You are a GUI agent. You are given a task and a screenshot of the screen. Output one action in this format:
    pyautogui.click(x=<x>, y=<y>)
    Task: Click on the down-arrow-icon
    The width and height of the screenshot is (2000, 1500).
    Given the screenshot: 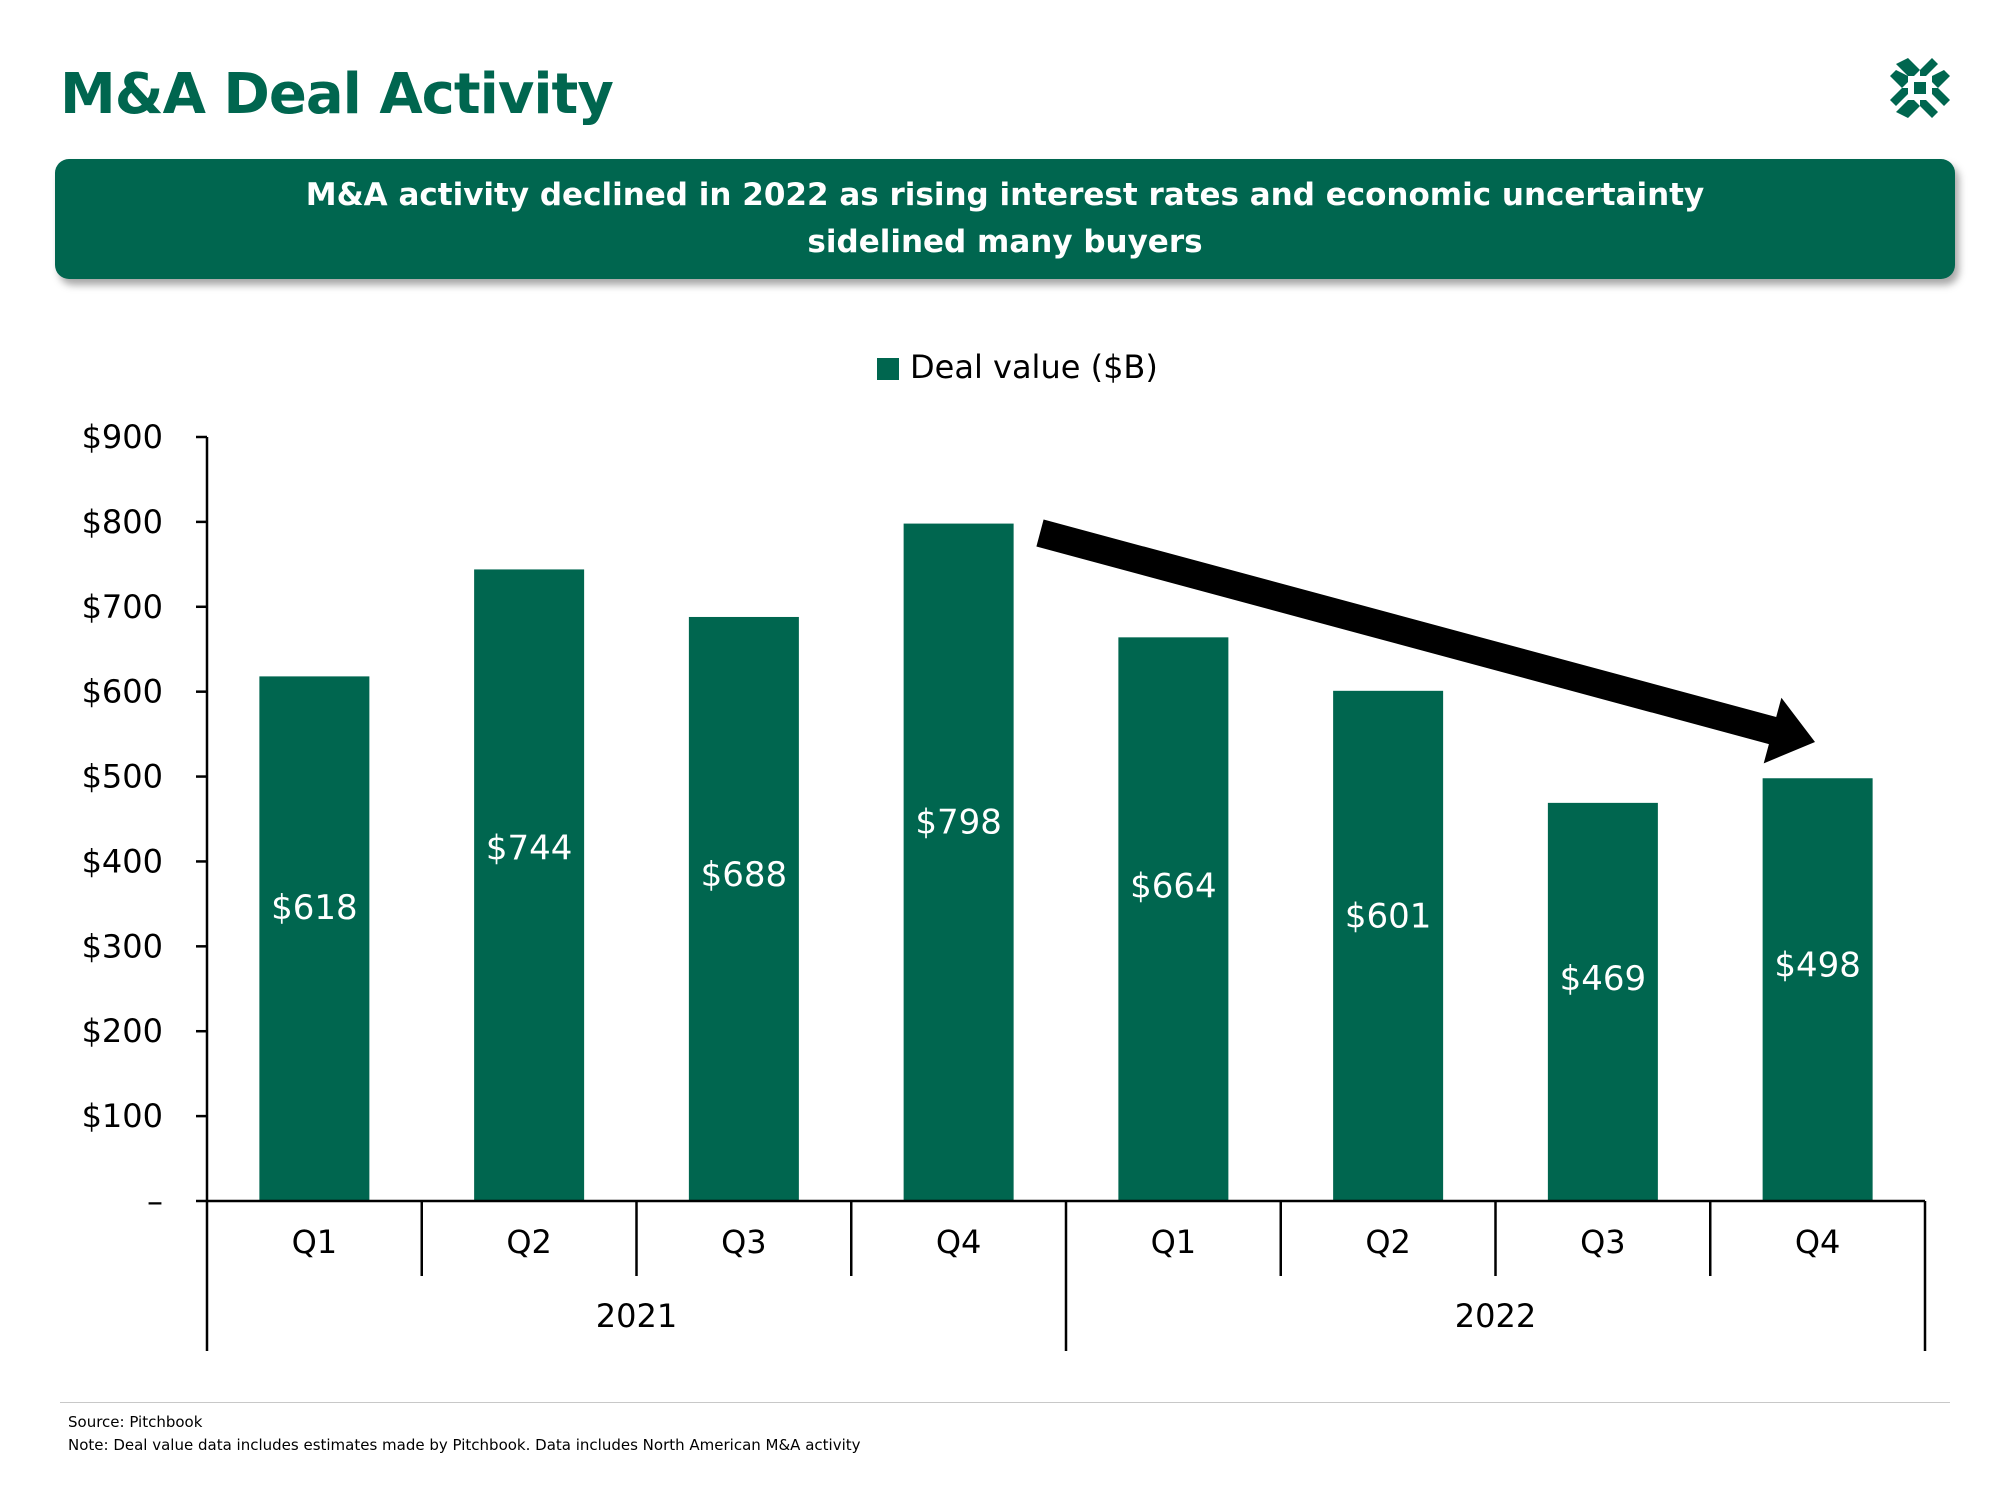 What is the action you would take?
    pyautogui.click(x=1425, y=641)
    